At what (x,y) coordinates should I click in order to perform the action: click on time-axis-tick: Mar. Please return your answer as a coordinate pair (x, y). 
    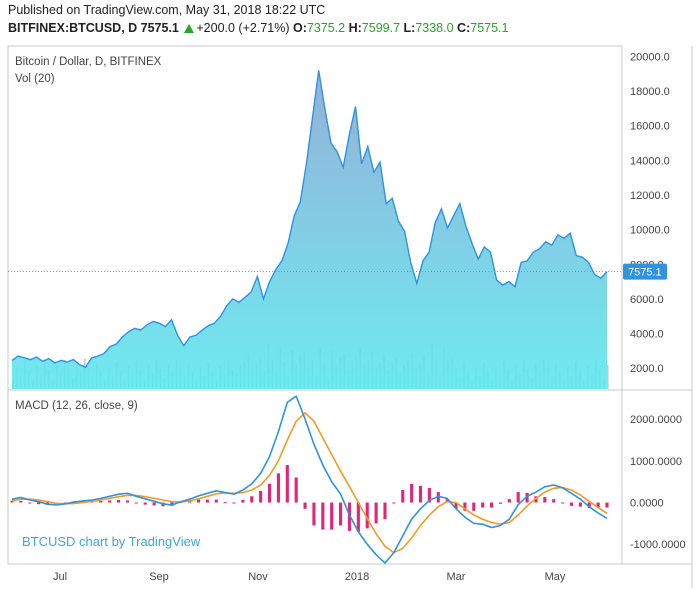
    Looking at the image, I should click on (456, 577).